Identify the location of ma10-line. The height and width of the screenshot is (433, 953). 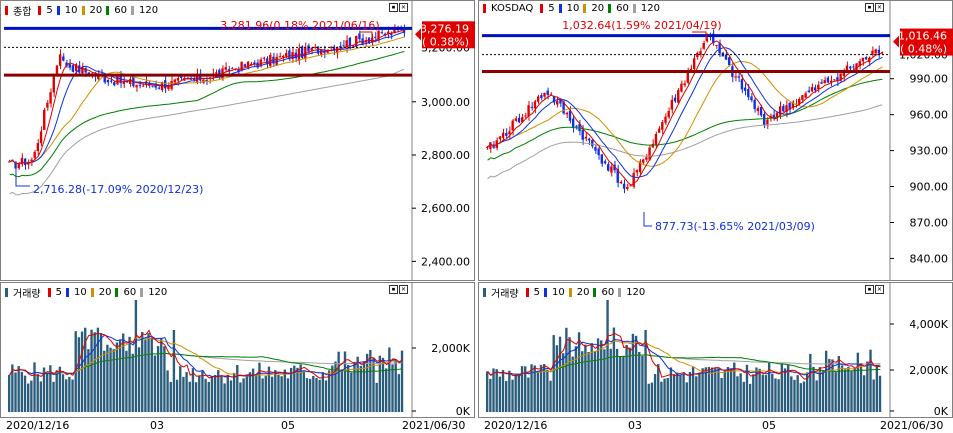
(207, 98).